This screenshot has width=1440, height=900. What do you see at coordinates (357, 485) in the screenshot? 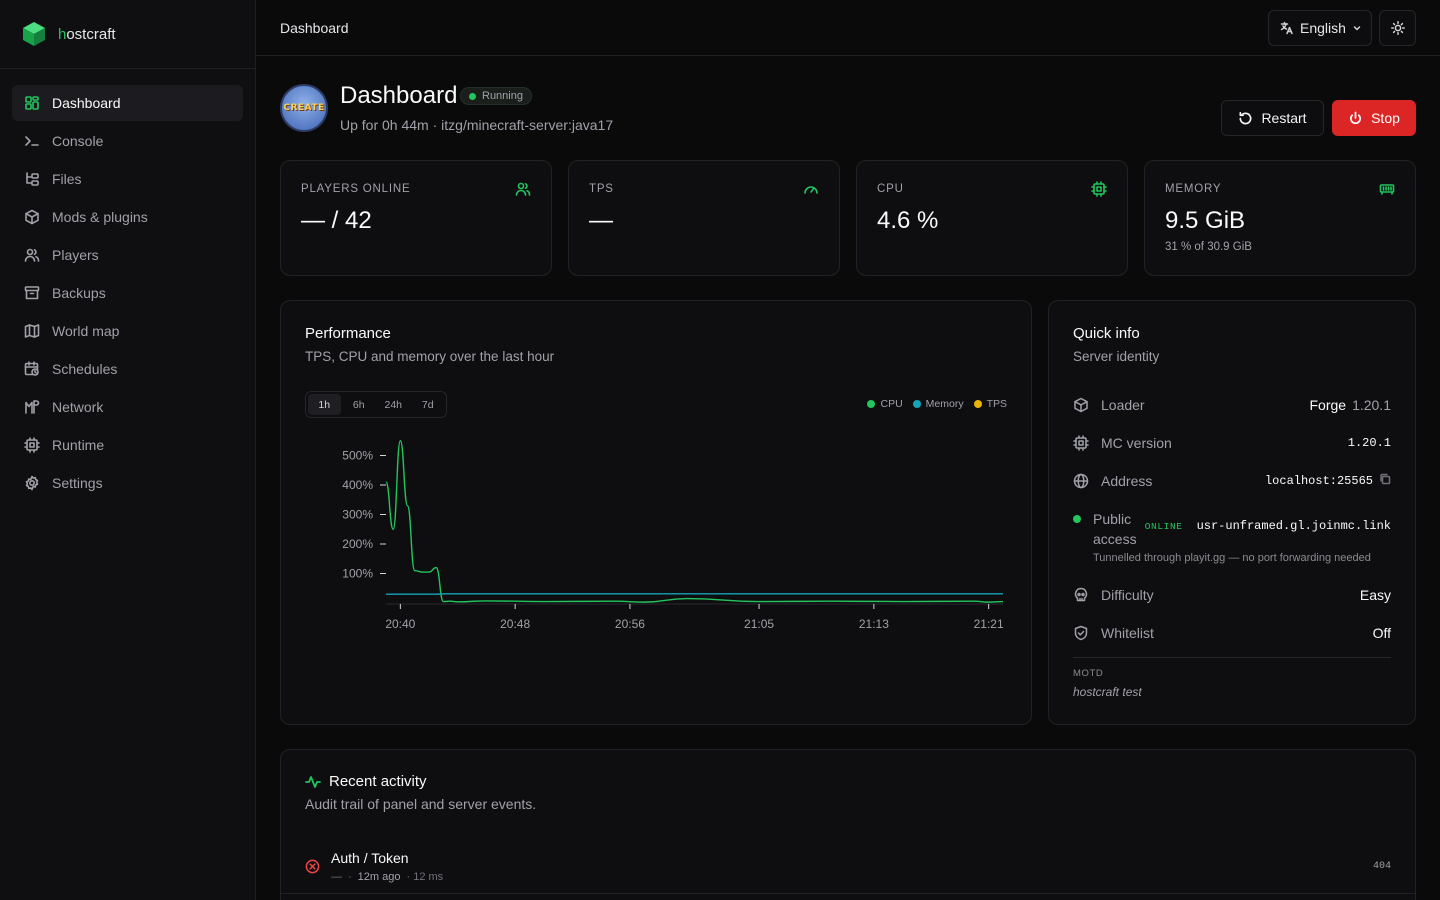
I see `y-tick-label: 400%` at bounding box center [357, 485].